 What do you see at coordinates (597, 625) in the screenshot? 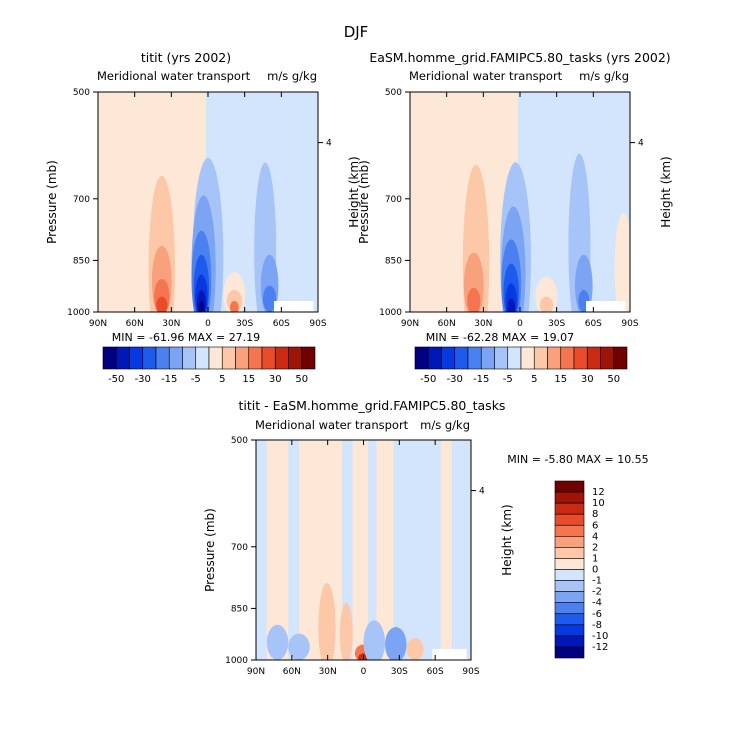
I see `colorbar-label: -8` at bounding box center [597, 625].